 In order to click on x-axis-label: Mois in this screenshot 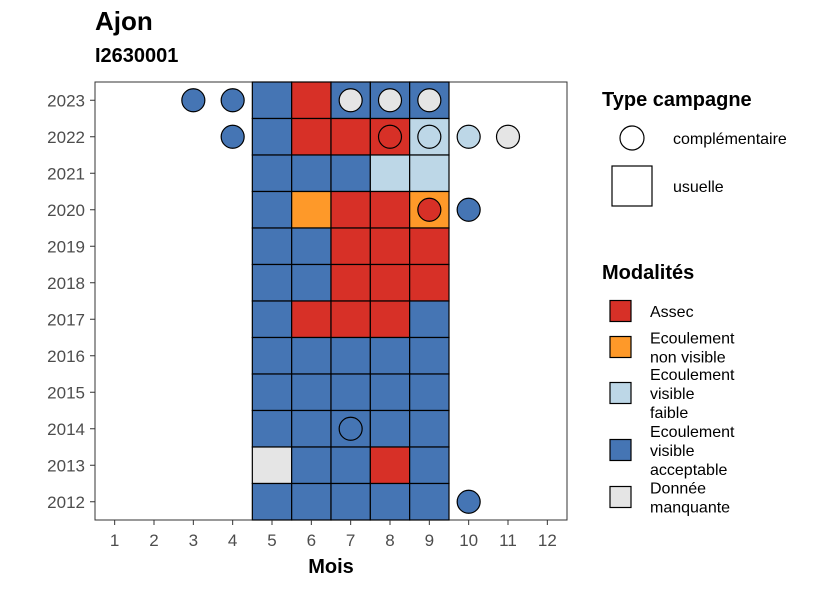, I will do `click(331, 567)`.